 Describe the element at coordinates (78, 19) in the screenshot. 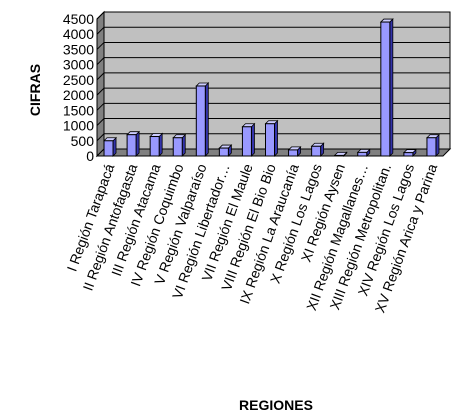

I see `y-tick-label: 4500` at that location.